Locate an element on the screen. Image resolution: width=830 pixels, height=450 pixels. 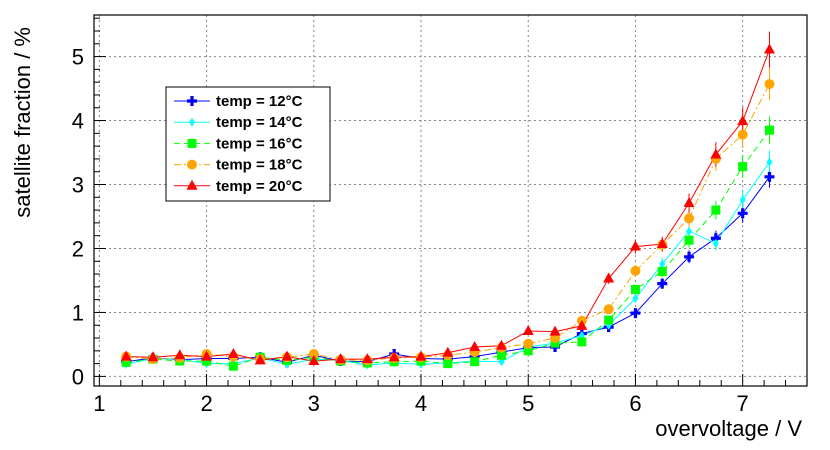
y-tick-label: 3 is located at coordinates (78, 185).